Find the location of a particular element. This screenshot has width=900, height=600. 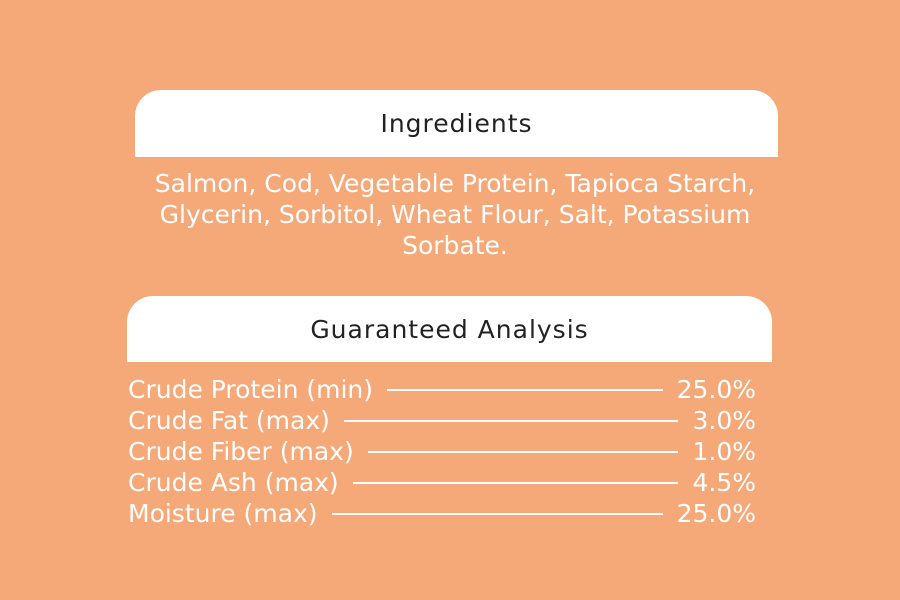

analysis-row: Crude Ash (max) 4.5% is located at coordinates (442, 482).